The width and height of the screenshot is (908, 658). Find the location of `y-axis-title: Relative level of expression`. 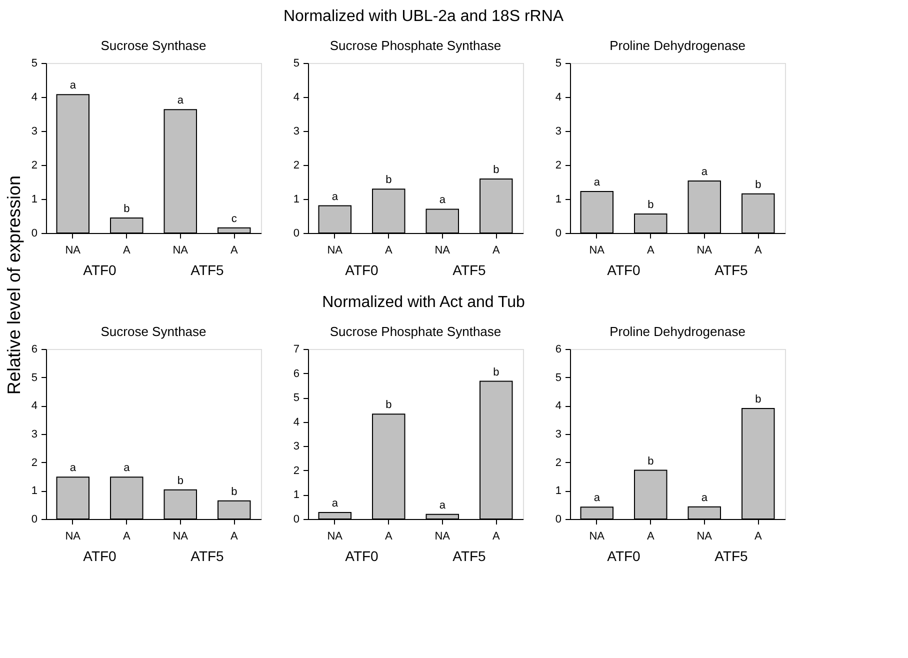

y-axis-title: Relative level of expression is located at coordinates (14, 285).